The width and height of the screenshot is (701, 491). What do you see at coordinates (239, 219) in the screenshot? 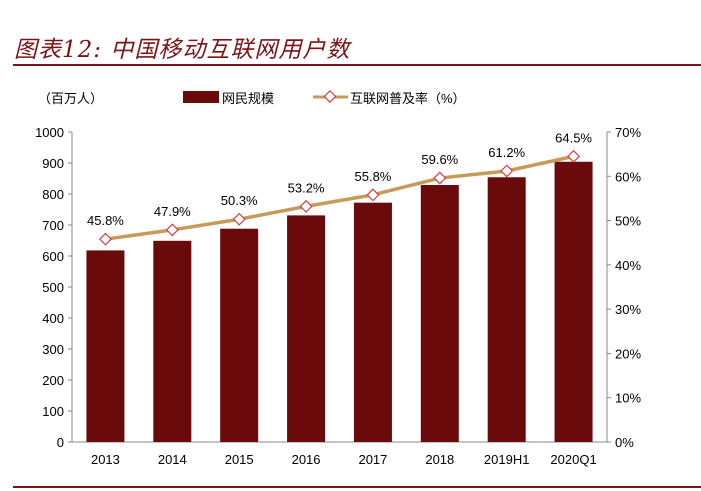
I see `rate-marker-2015` at bounding box center [239, 219].